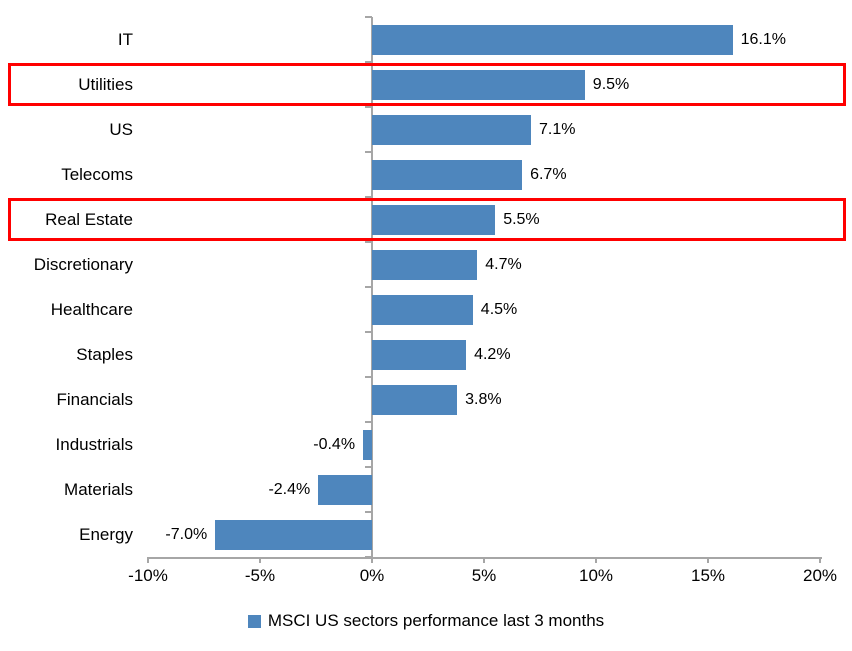  I want to click on value-label: 4.2%, so click(492, 354).